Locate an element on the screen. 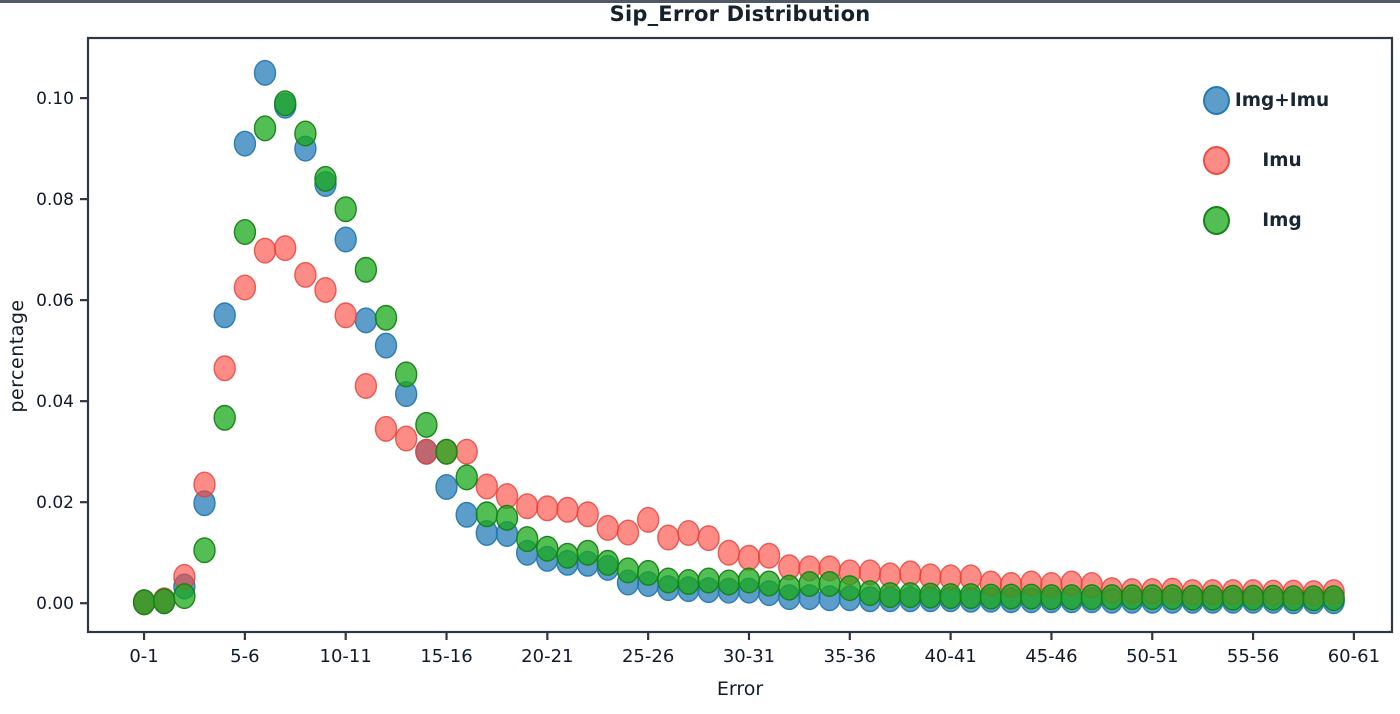 The width and height of the screenshot is (1400, 714). legend-item-img: Img is located at coordinates (1268, 220).